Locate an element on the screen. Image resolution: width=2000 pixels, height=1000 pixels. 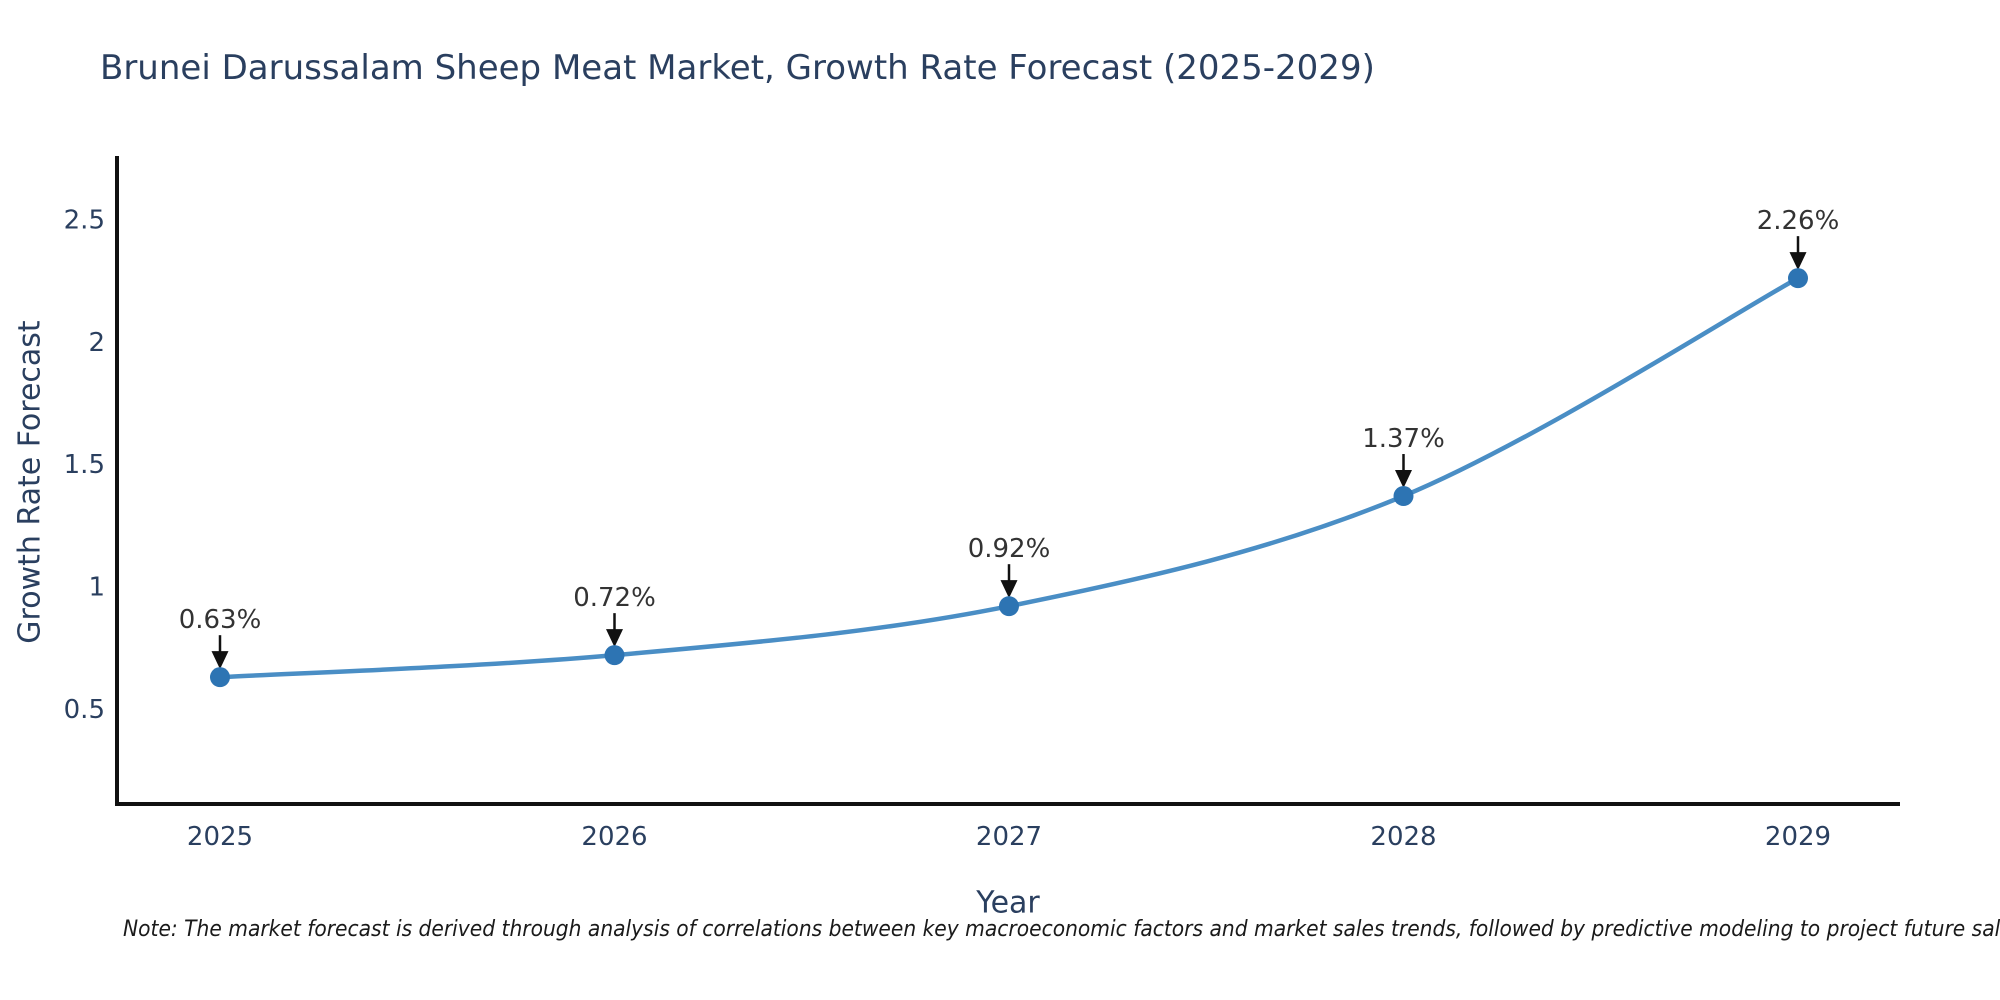
y-tick-label: 2 is located at coordinates (96, 343).